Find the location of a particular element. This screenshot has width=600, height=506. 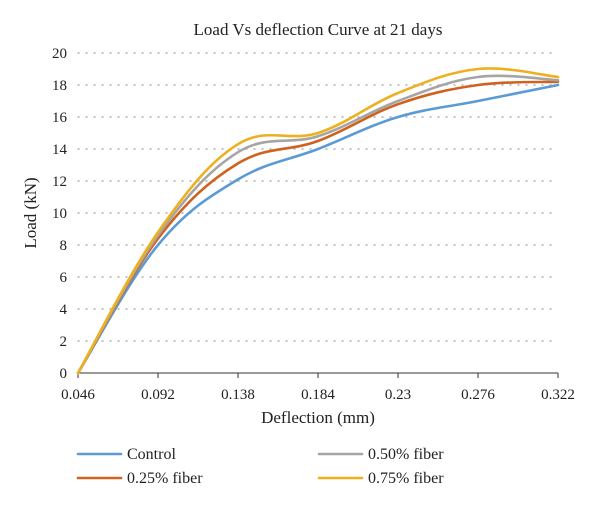

x-tick-label: 0.184 is located at coordinates (318, 395).